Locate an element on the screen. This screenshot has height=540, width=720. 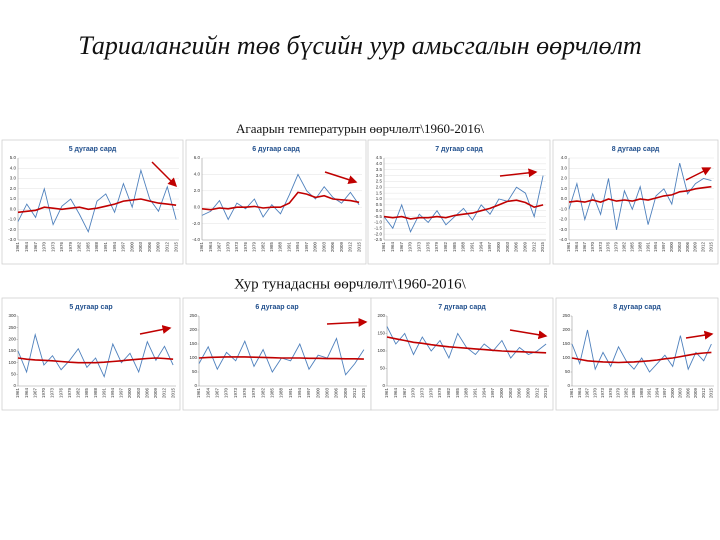
y-tick-label: 0.0 is located at coordinates (197, 206).